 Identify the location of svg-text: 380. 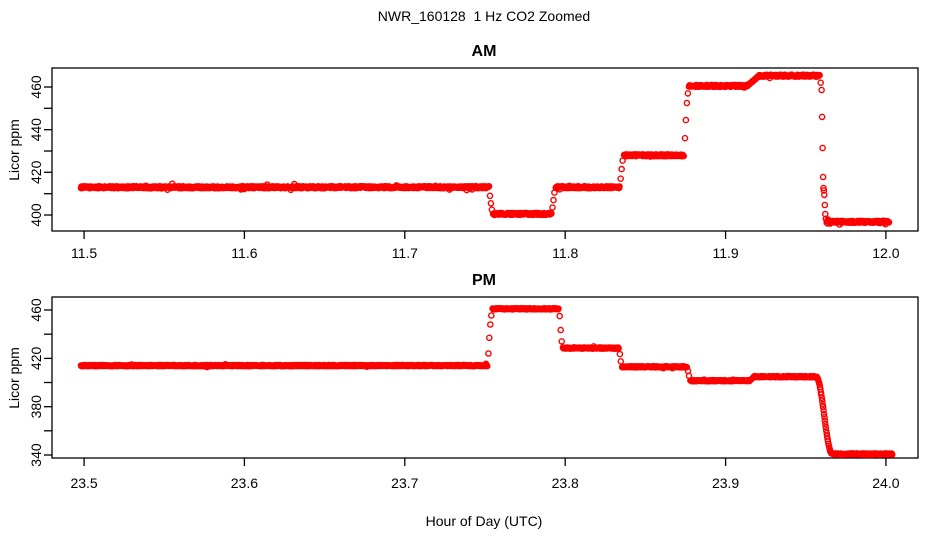
(36, 407).